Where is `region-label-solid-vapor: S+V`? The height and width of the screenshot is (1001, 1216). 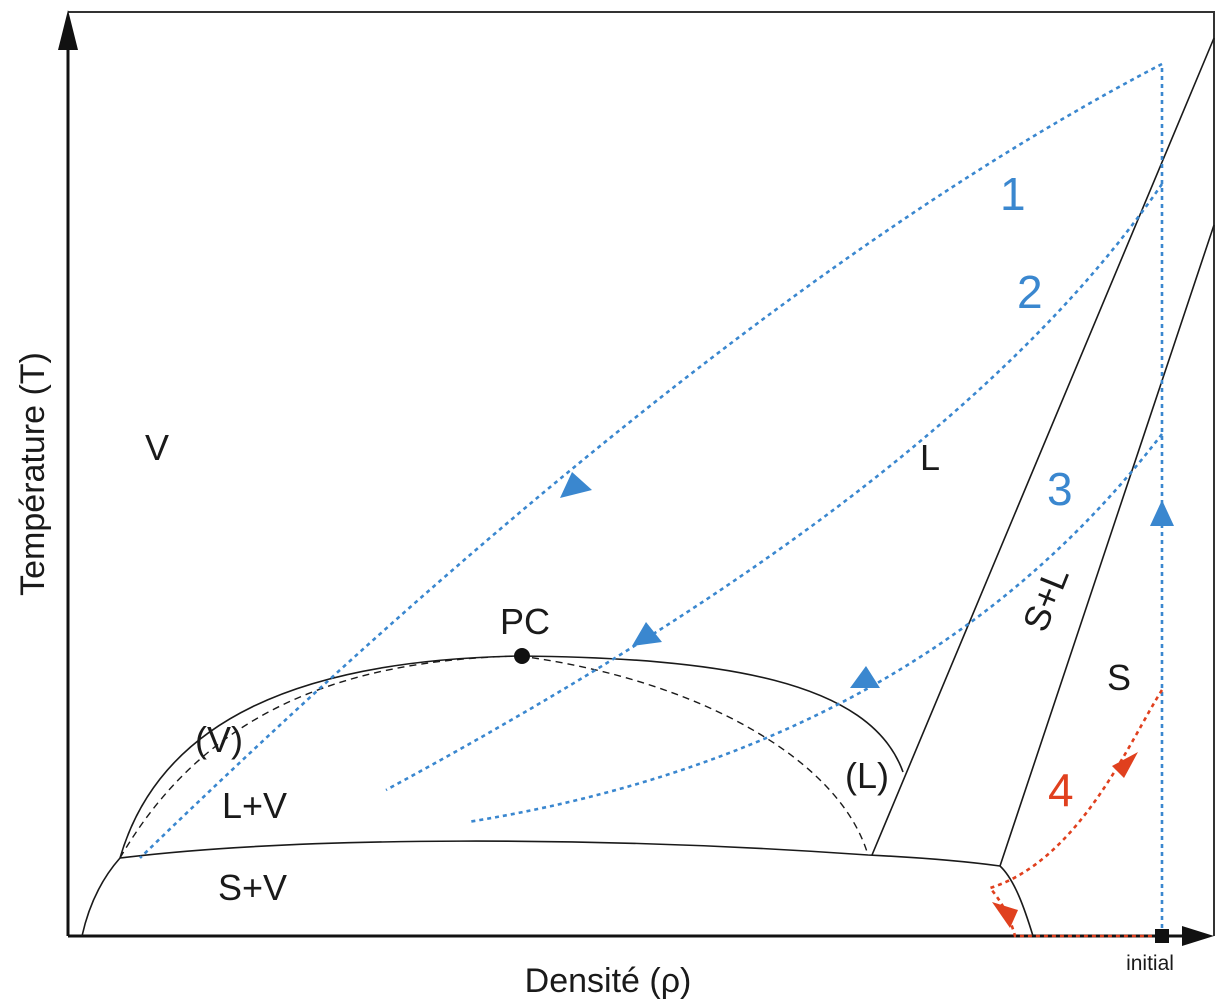 region-label-solid-vapor: S+V is located at coordinates (252, 887).